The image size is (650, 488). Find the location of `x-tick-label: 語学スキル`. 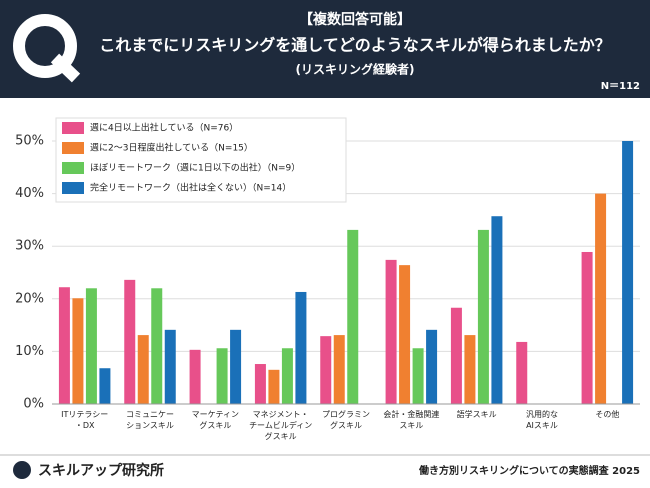

x-tick-label: 語学スキル is located at coordinates (477, 414).